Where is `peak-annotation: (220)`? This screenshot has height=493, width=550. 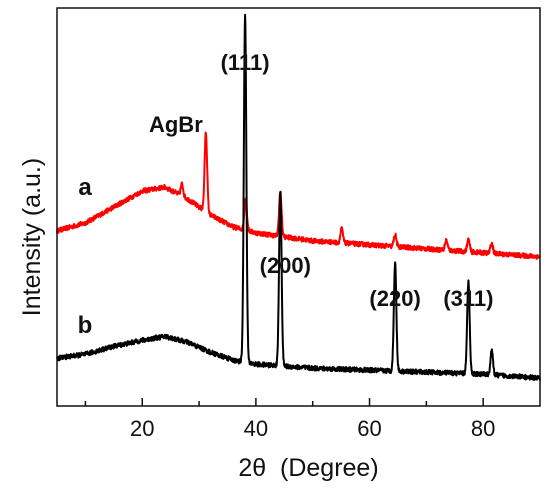
peak-annotation: (220) is located at coordinates (394, 298).